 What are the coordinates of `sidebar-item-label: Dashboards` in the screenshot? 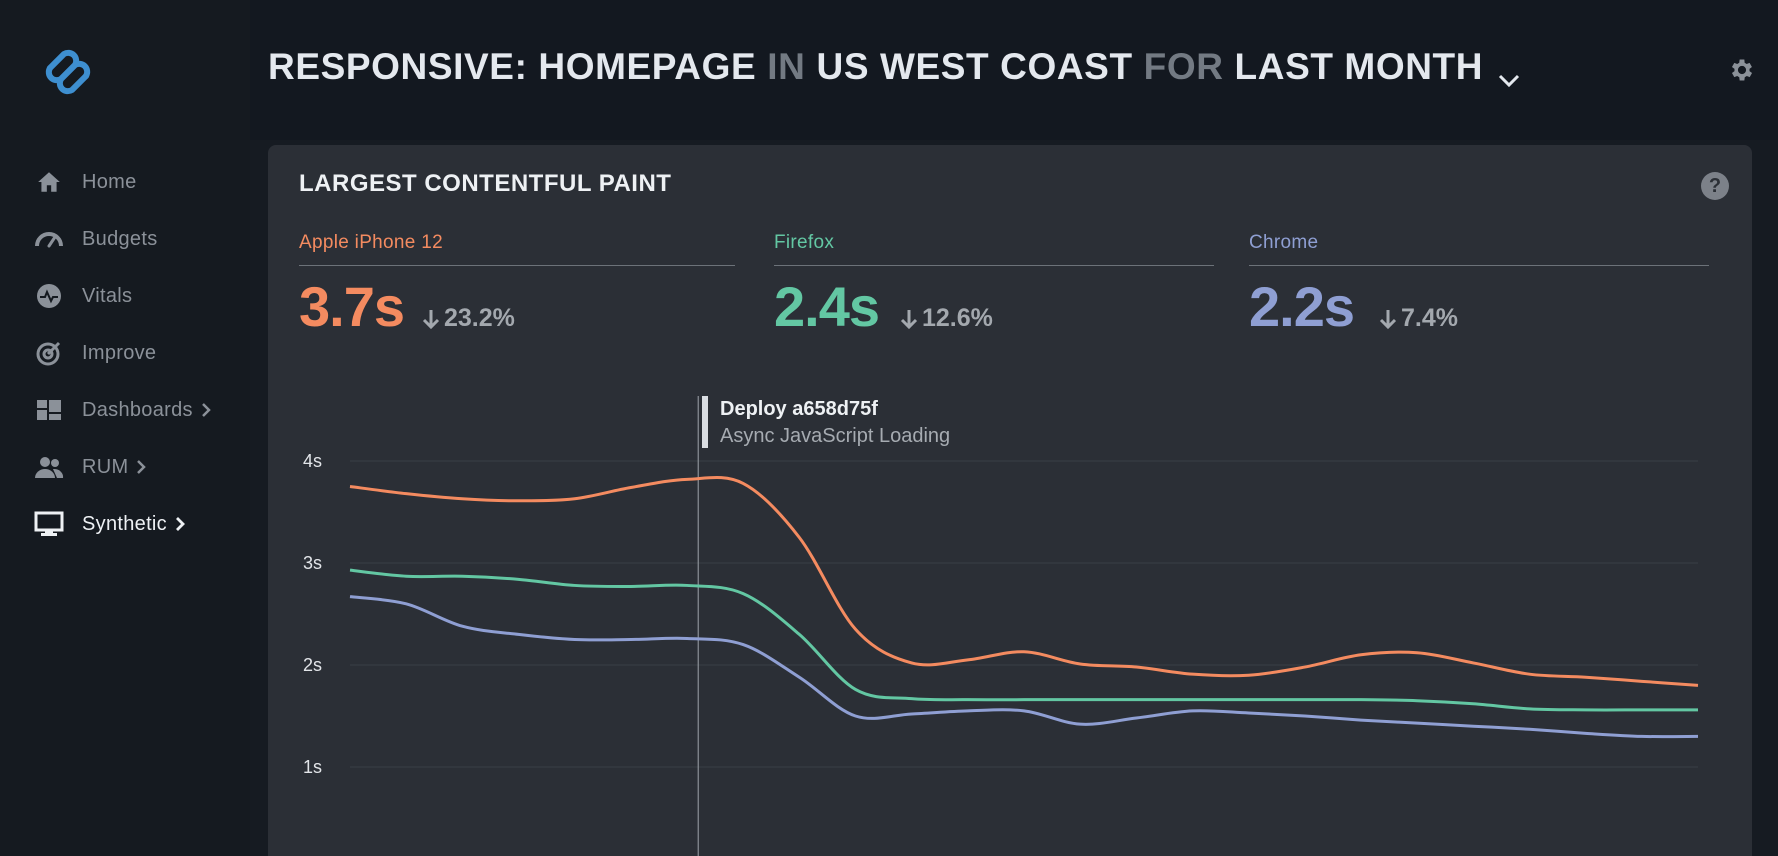 It's located at (137, 409).